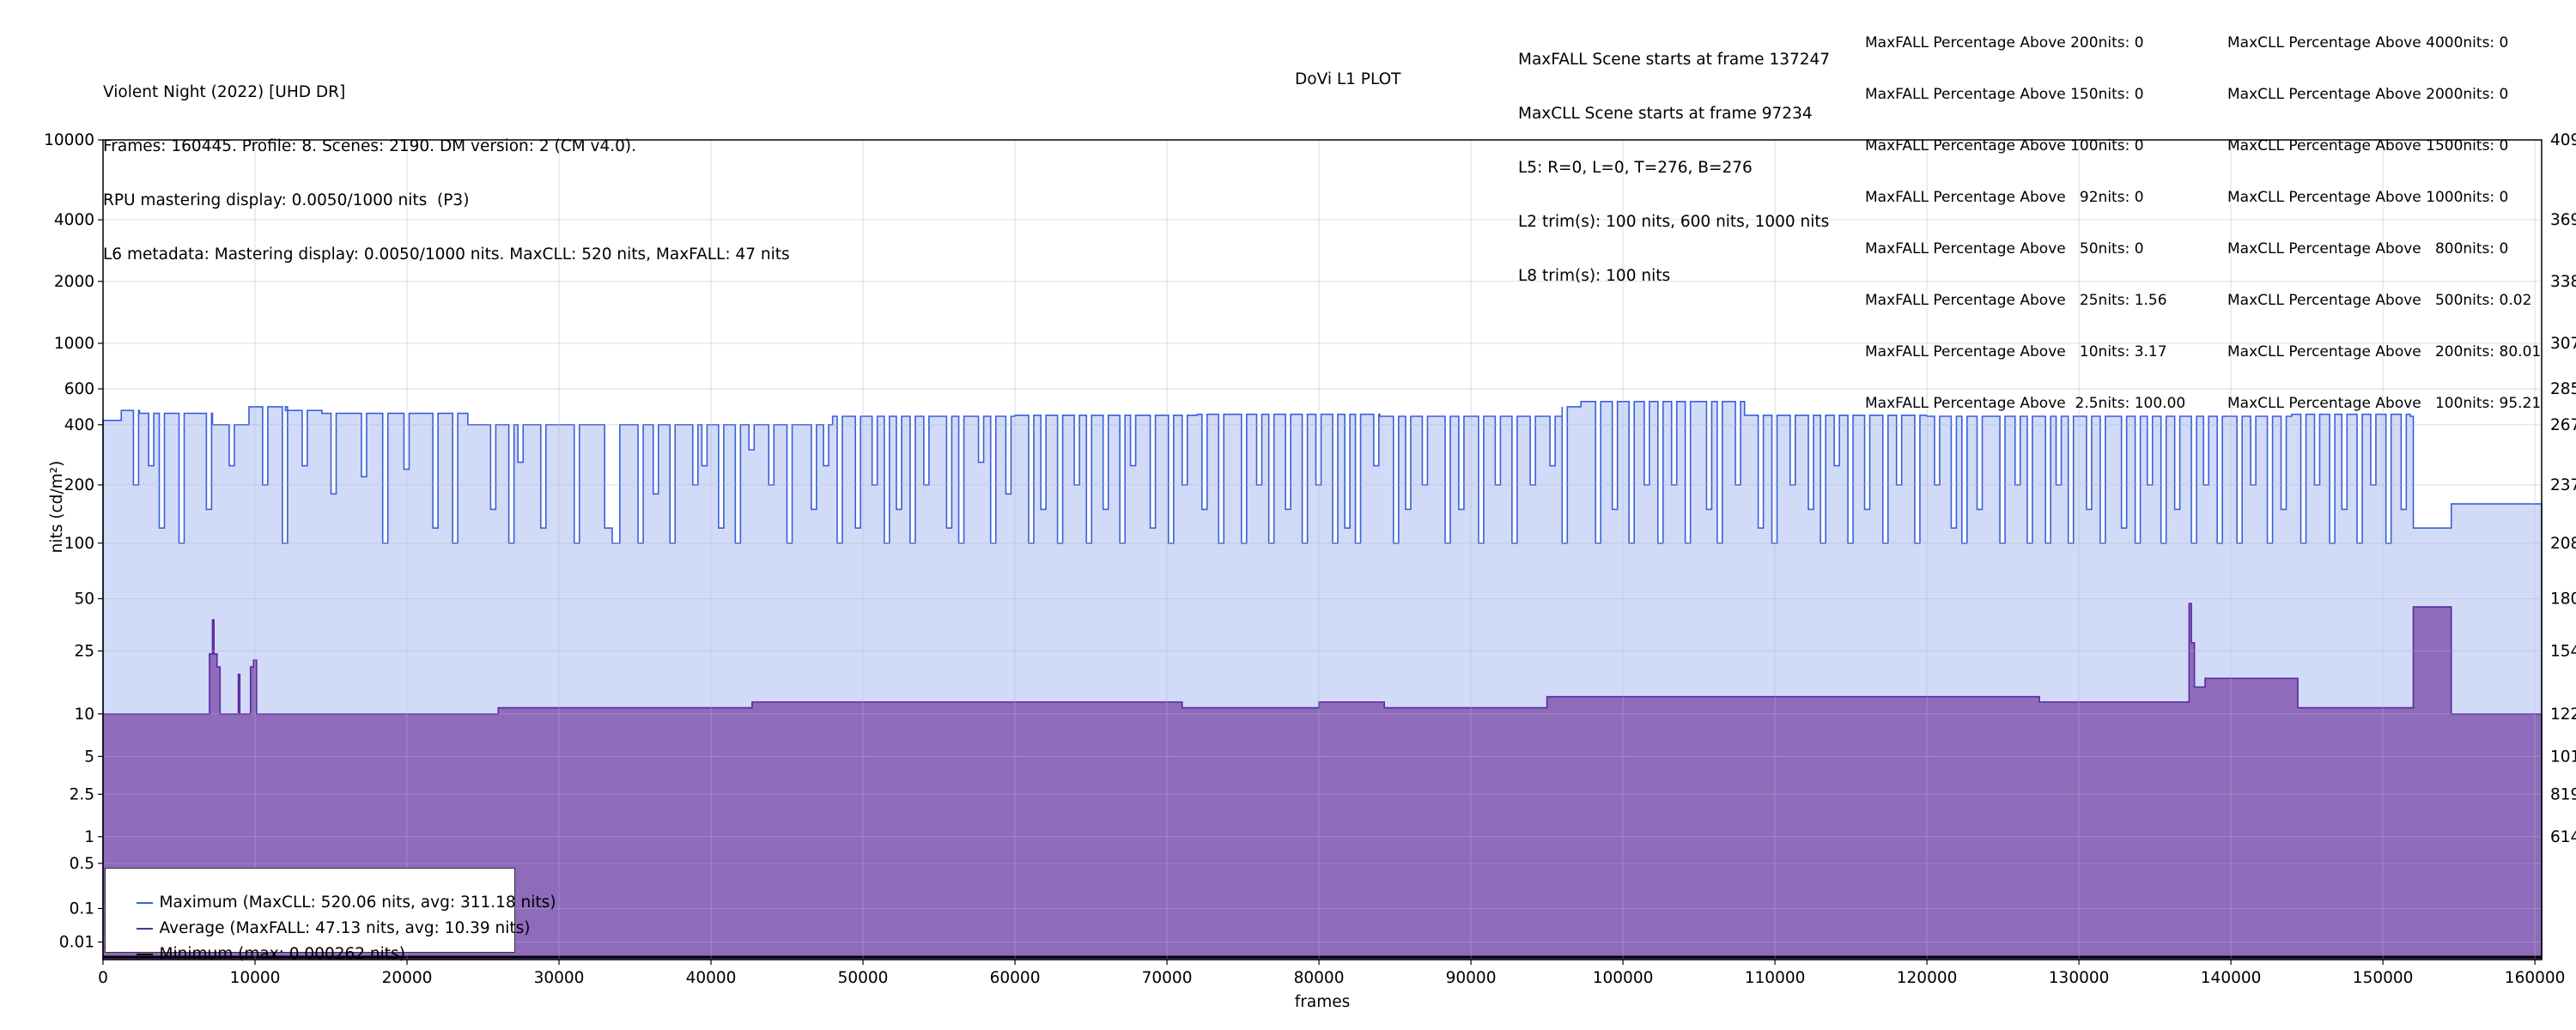 Image resolution: width=2576 pixels, height=1030 pixels. I want to click on x-tick-label: 120000, so click(1928, 978).